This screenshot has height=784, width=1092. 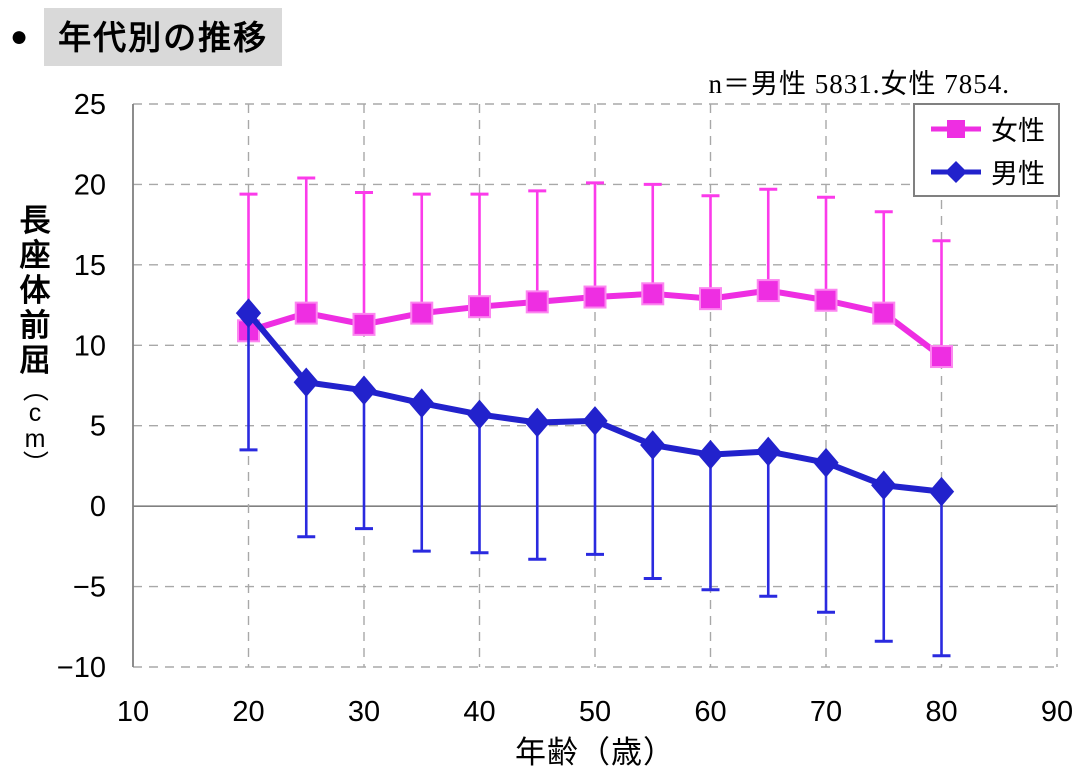 I want to click on y-tick-label-25: 25, so click(x=90, y=105).